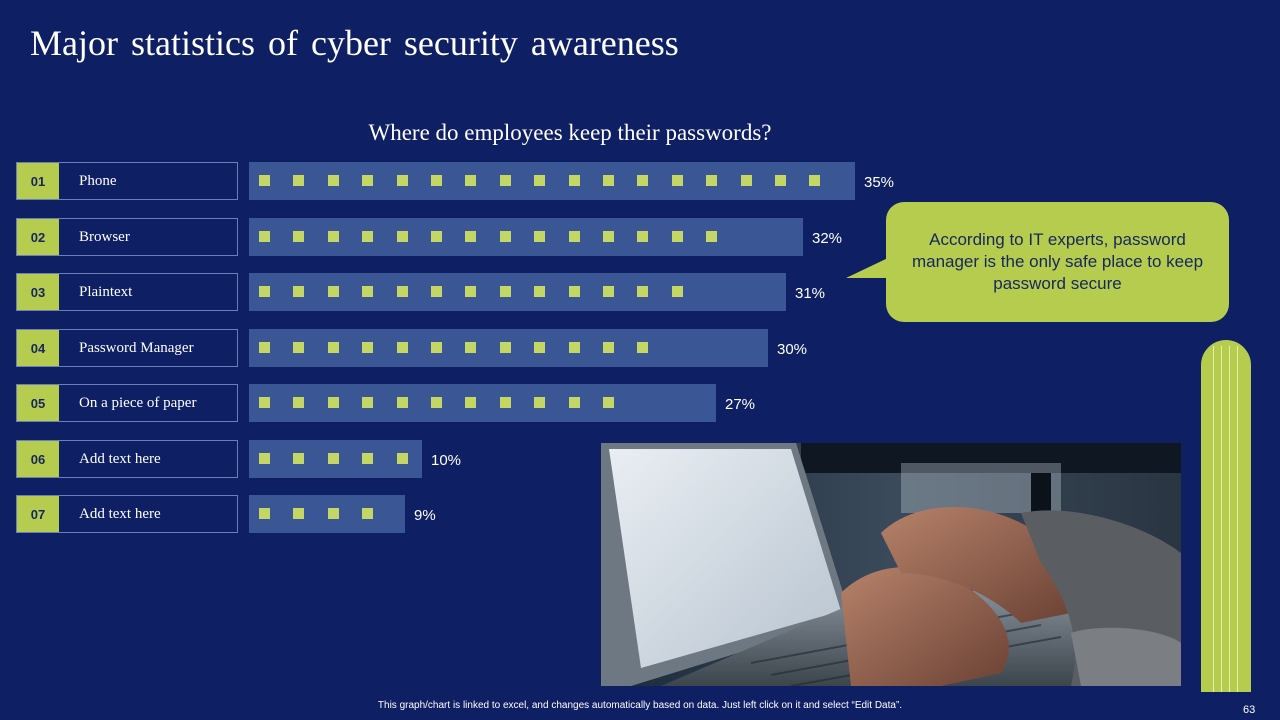 Image resolution: width=1280 pixels, height=720 pixels. I want to click on decorative-pillar, so click(1226, 516).